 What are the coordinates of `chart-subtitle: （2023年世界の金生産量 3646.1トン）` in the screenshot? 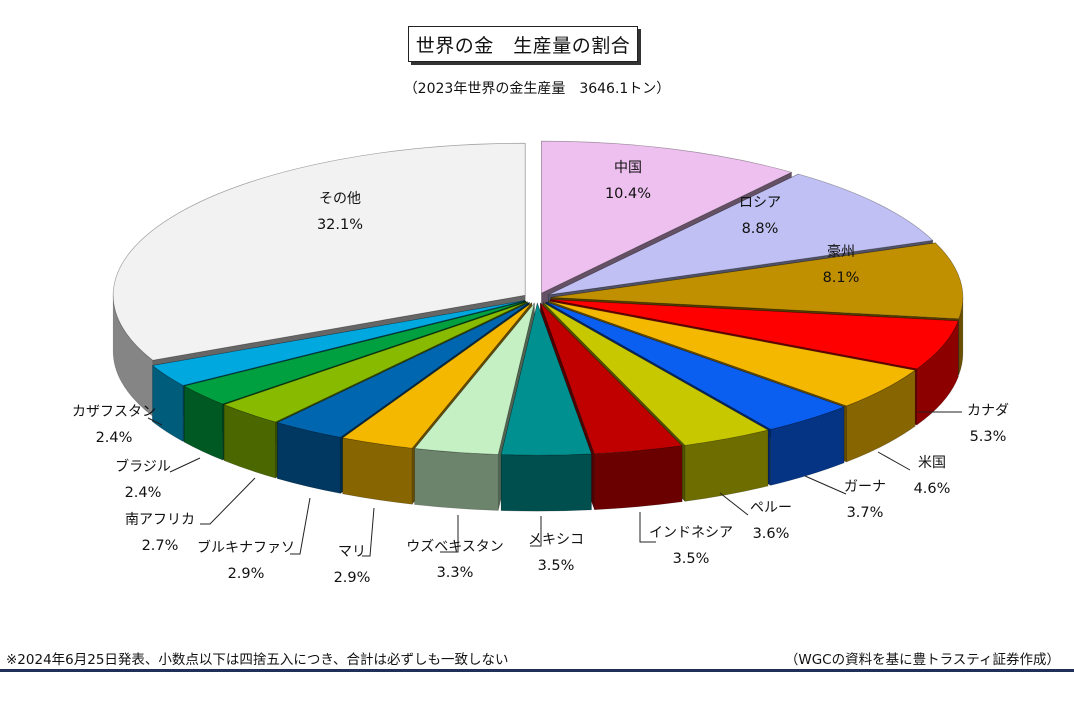 It's located at (537, 89).